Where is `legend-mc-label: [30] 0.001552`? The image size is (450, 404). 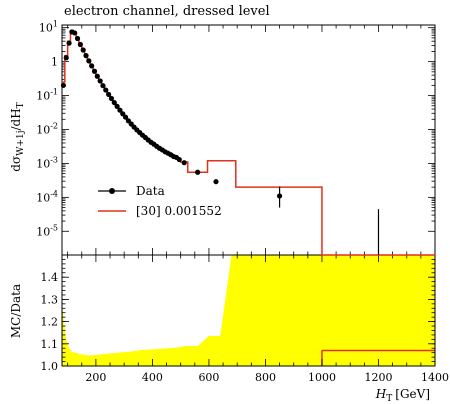
legend-mc-label: [30] 0.001552 is located at coordinates (179, 211).